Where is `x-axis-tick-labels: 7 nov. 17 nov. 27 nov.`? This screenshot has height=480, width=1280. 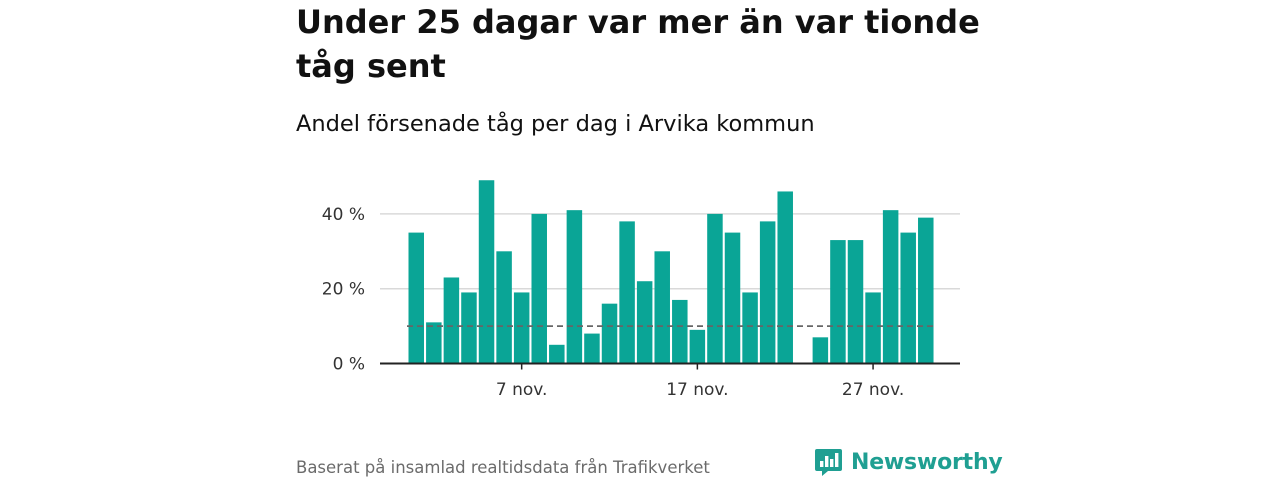 x-axis-tick-labels: 7 nov. 17 nov. 27 nov. is located at coordinates (700, 390).